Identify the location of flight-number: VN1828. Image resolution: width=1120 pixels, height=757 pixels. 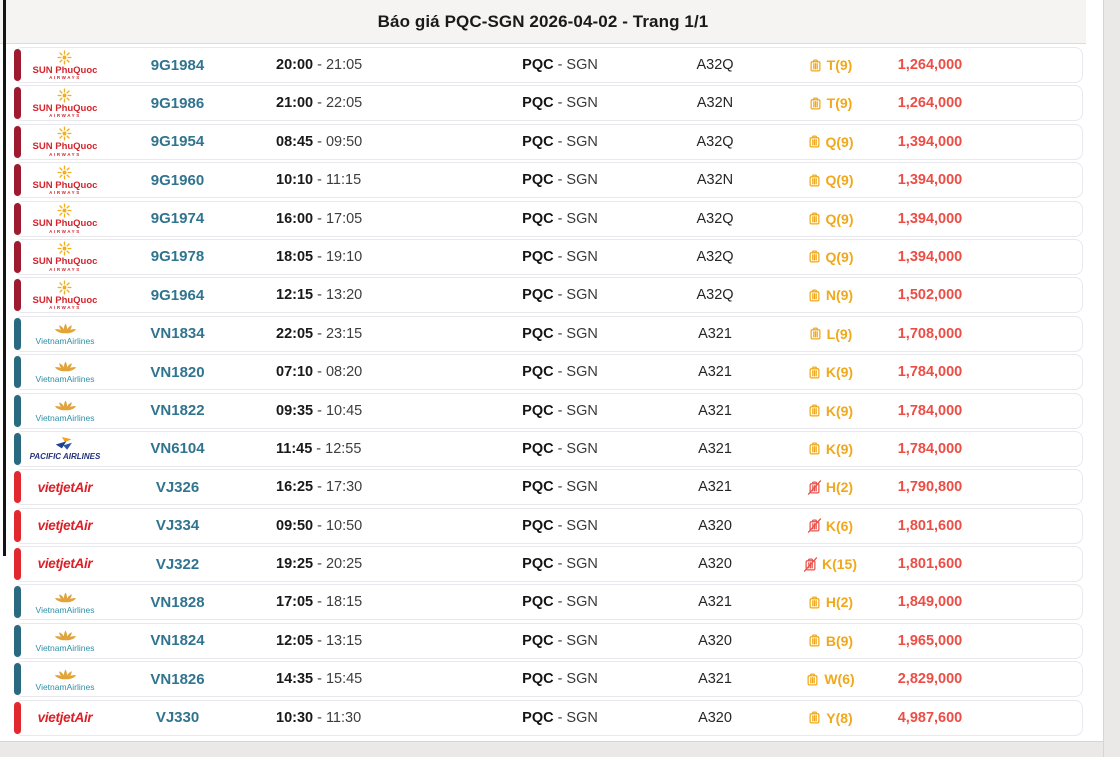
(177, 602).